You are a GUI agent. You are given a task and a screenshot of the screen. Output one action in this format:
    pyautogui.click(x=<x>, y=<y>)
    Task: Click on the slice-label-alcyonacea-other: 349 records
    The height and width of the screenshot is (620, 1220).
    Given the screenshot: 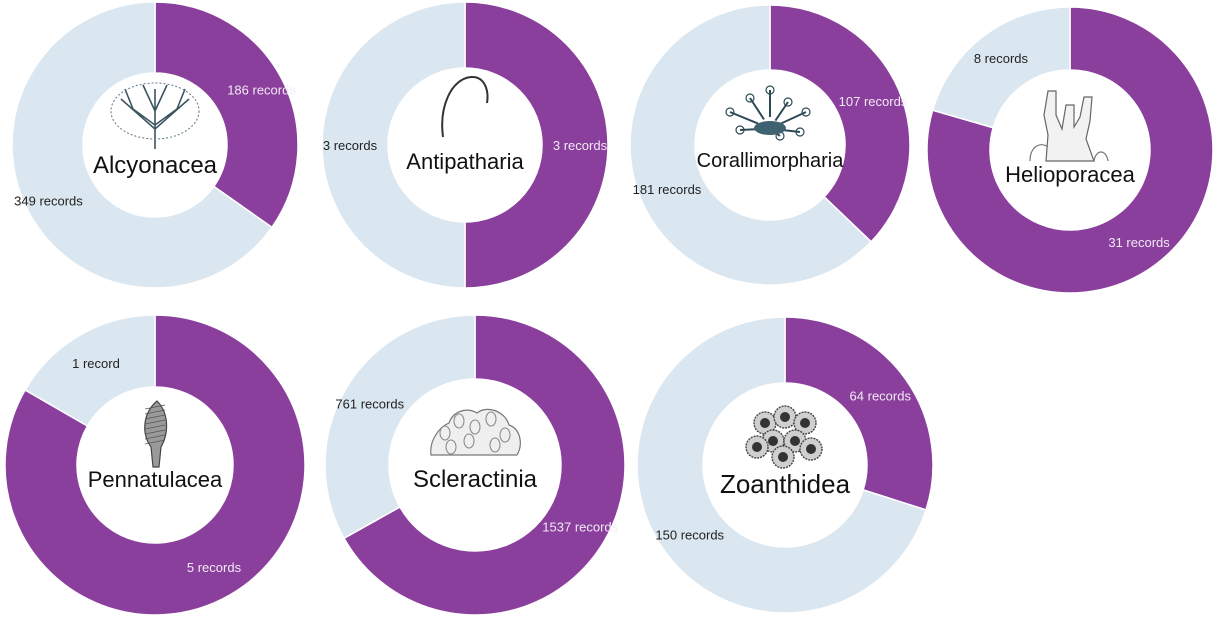 What is the action you would take?
    pyautogui.click(x=48, y=200)
    